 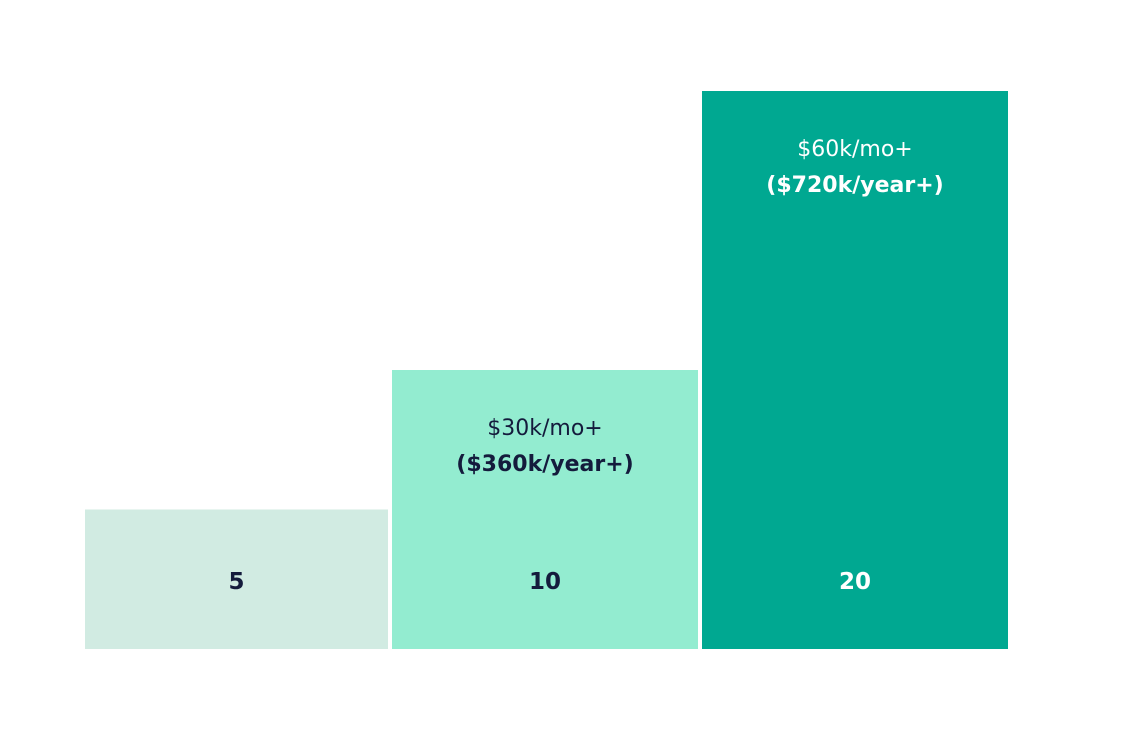 What do you see at coordinates (854, 149) in the screenshot?
I see `bar-monthly-note: $60k/mo+` at bounding box center [854, 149].